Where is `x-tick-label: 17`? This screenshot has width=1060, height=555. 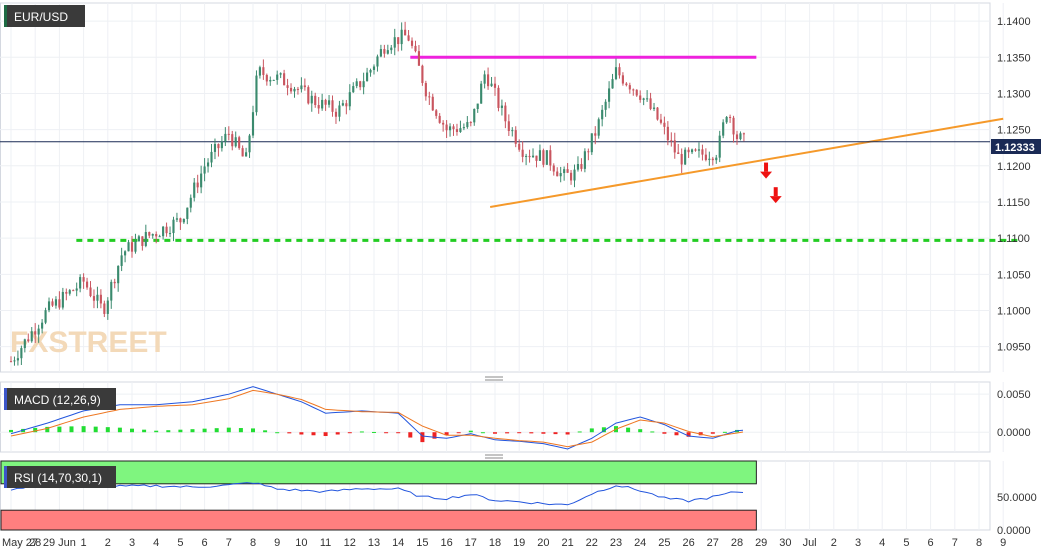 x-tick-label: 17 is located at coordinates (471, 543).